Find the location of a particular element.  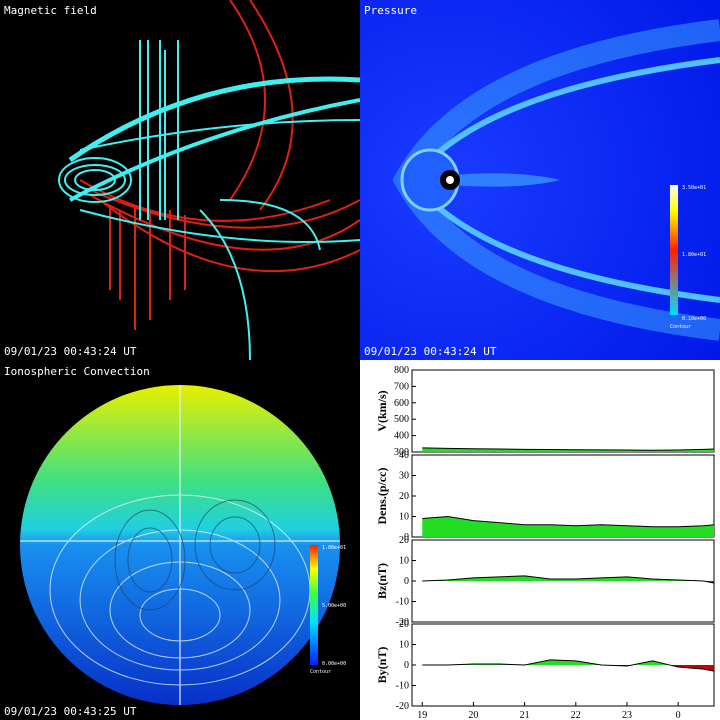

x-tick-label: 21 is located at coordinates (525, 715).